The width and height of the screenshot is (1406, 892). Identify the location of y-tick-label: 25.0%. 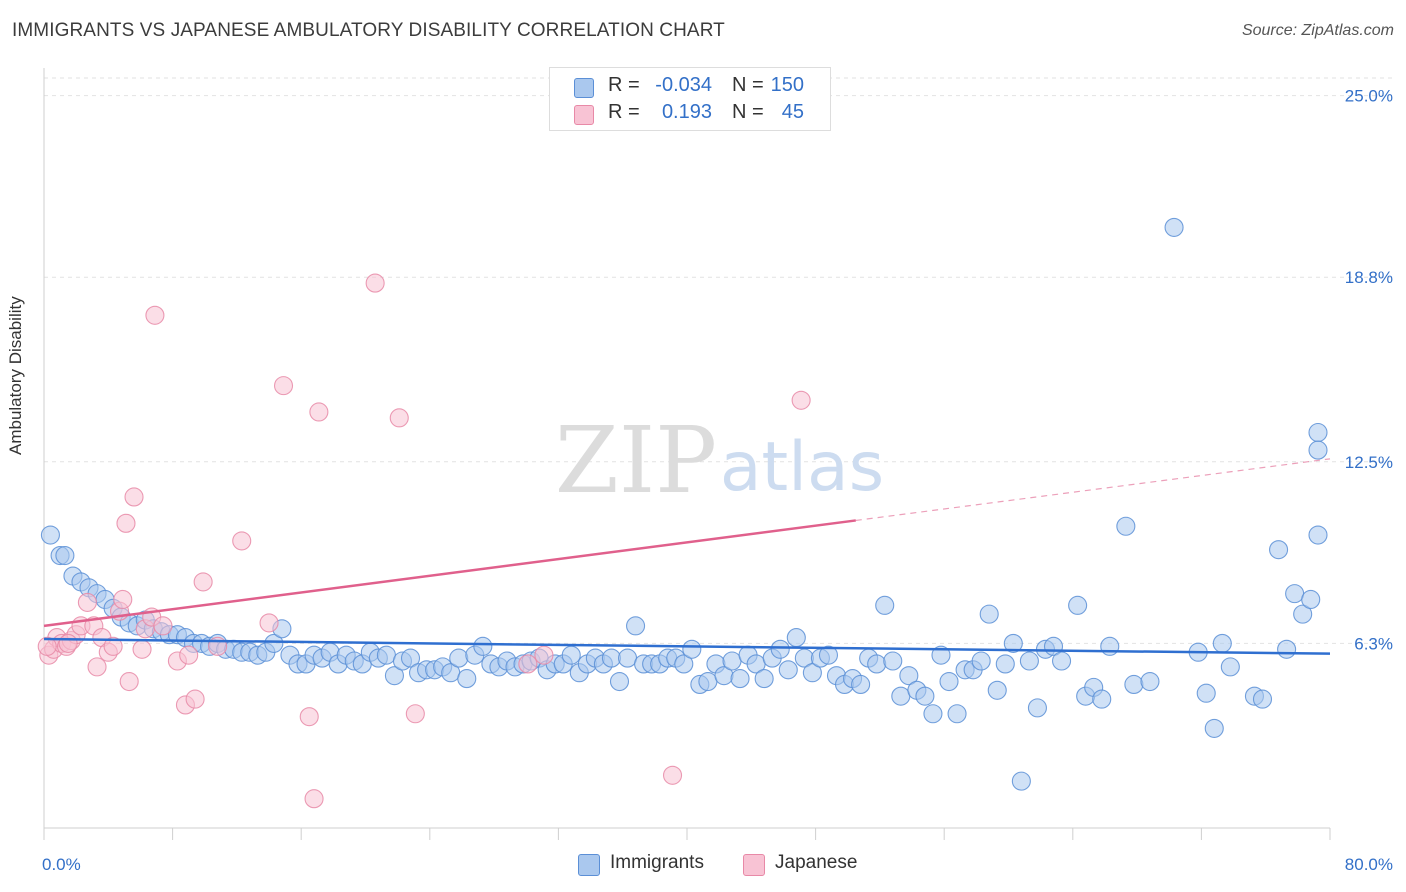
(1369, 96).